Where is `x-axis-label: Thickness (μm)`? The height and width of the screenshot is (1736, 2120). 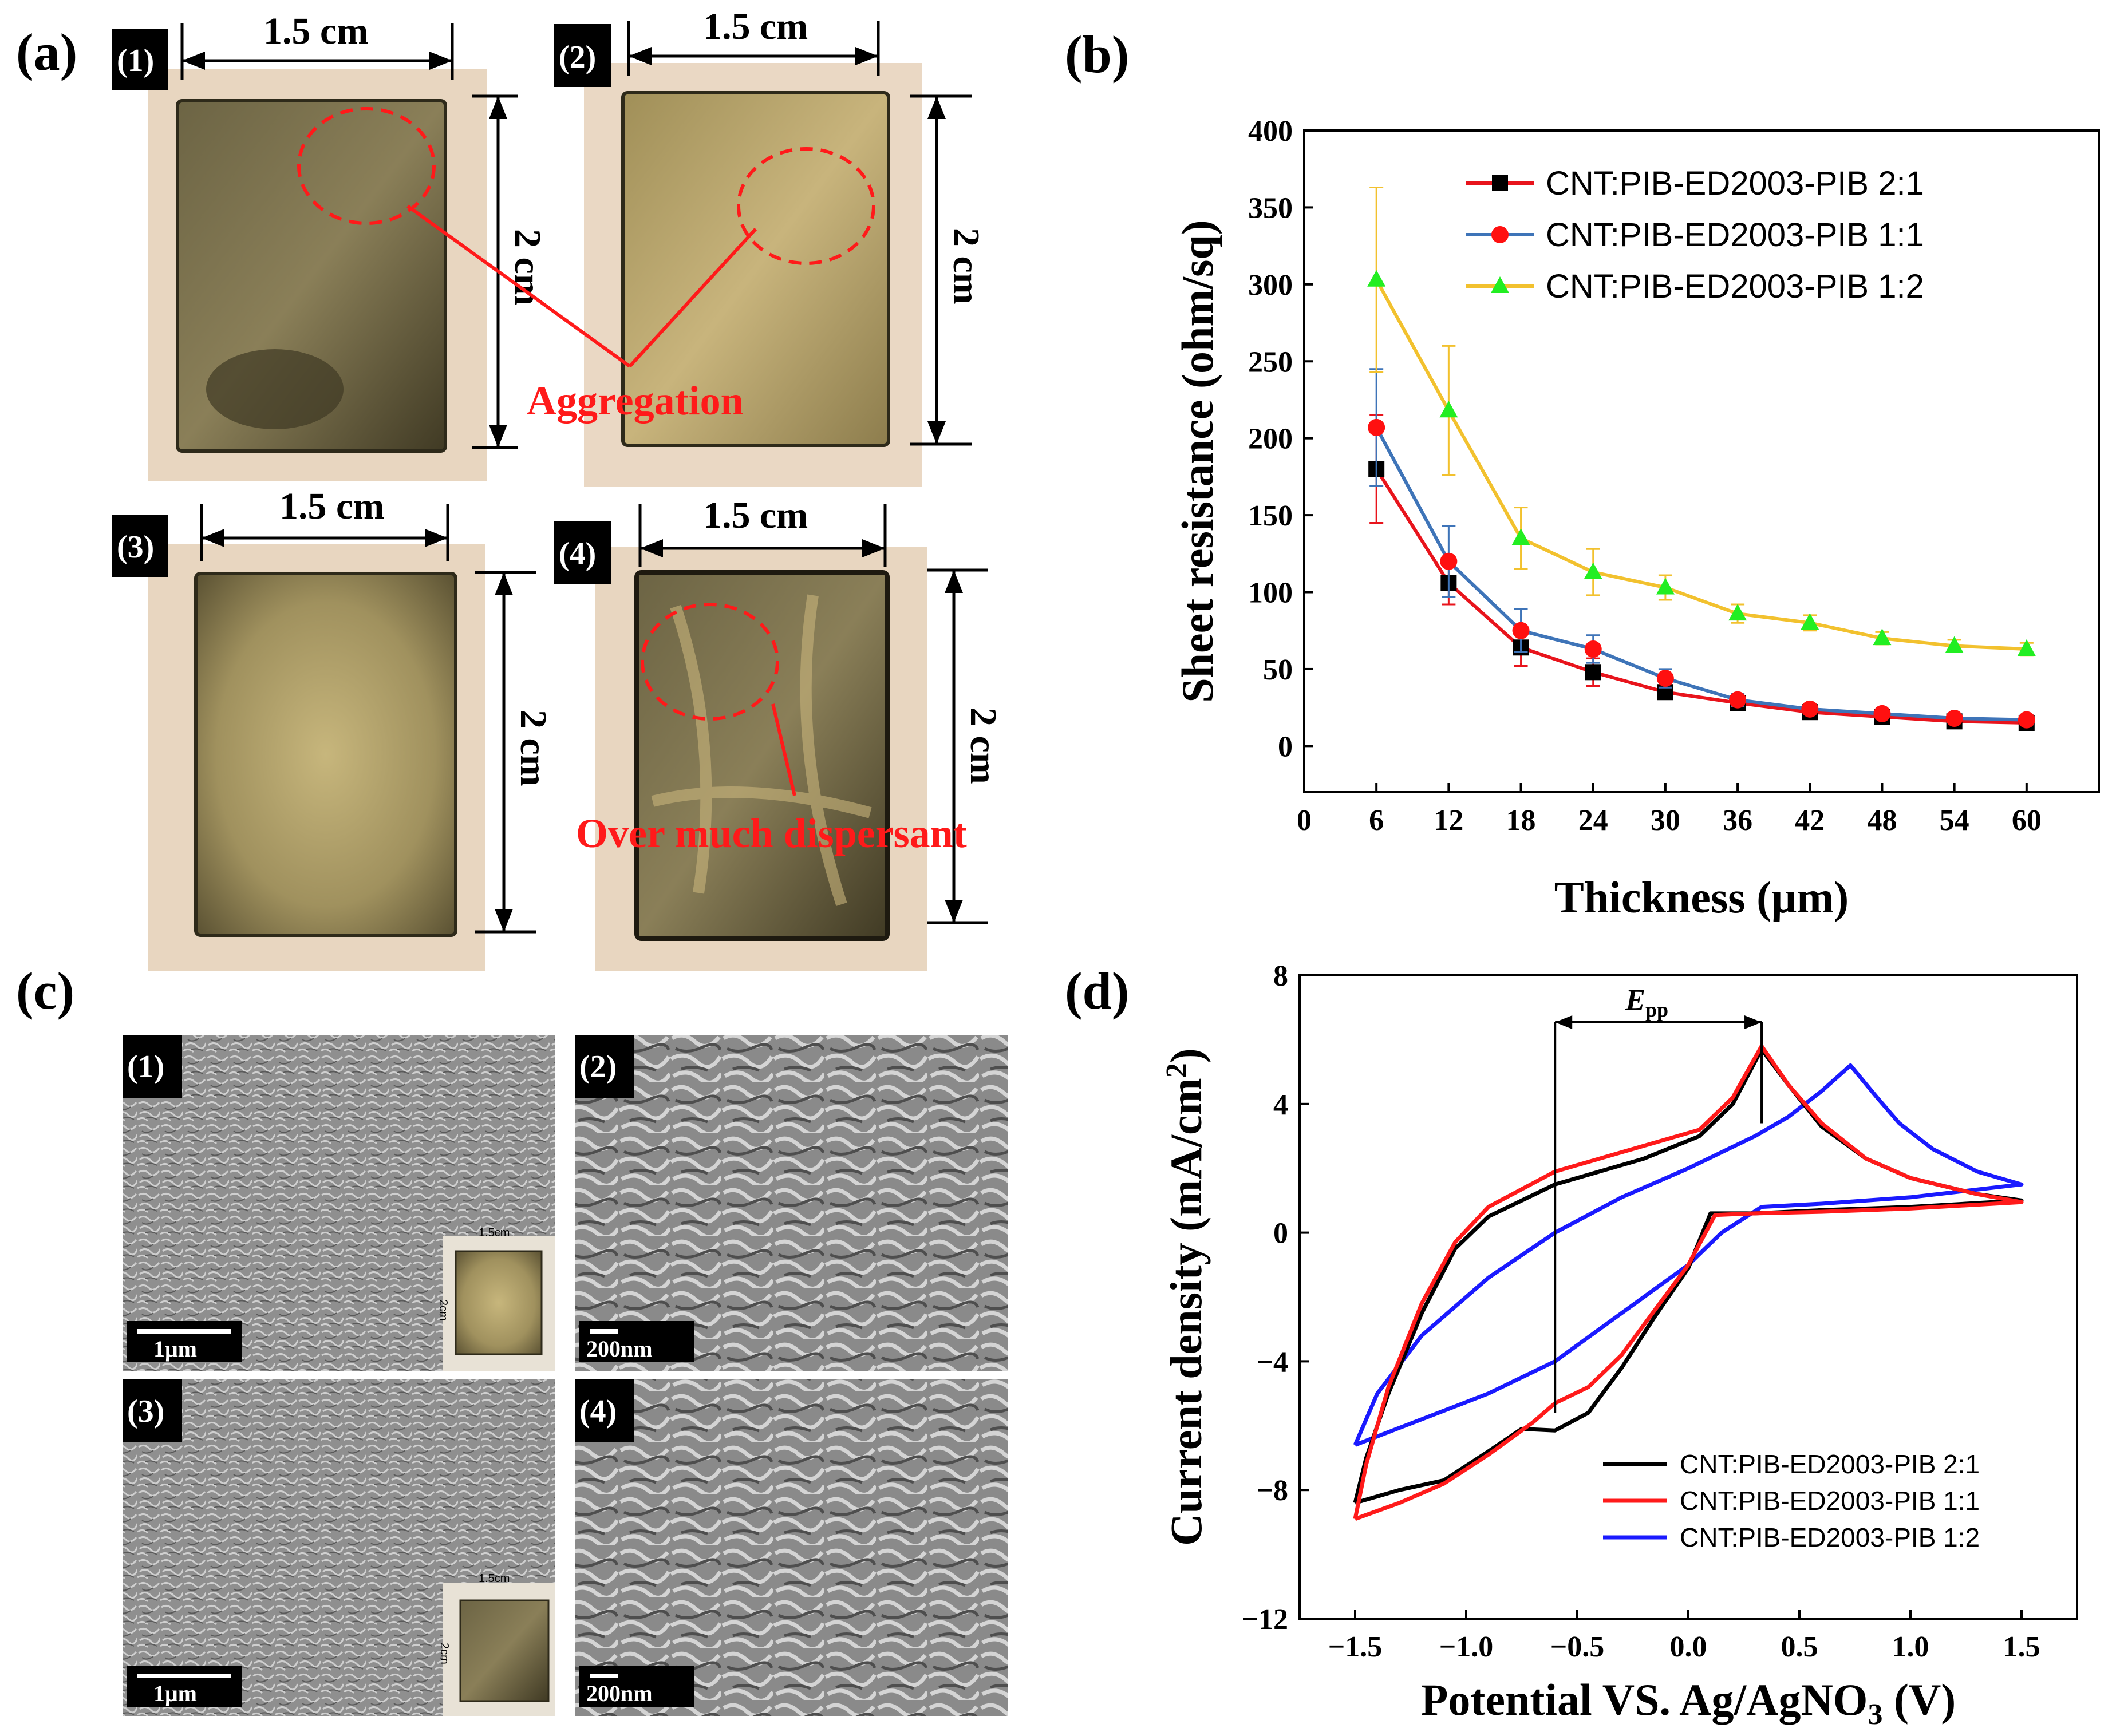 x-axis-label: Thickness (μm) is located at coordinates (1701, 897).